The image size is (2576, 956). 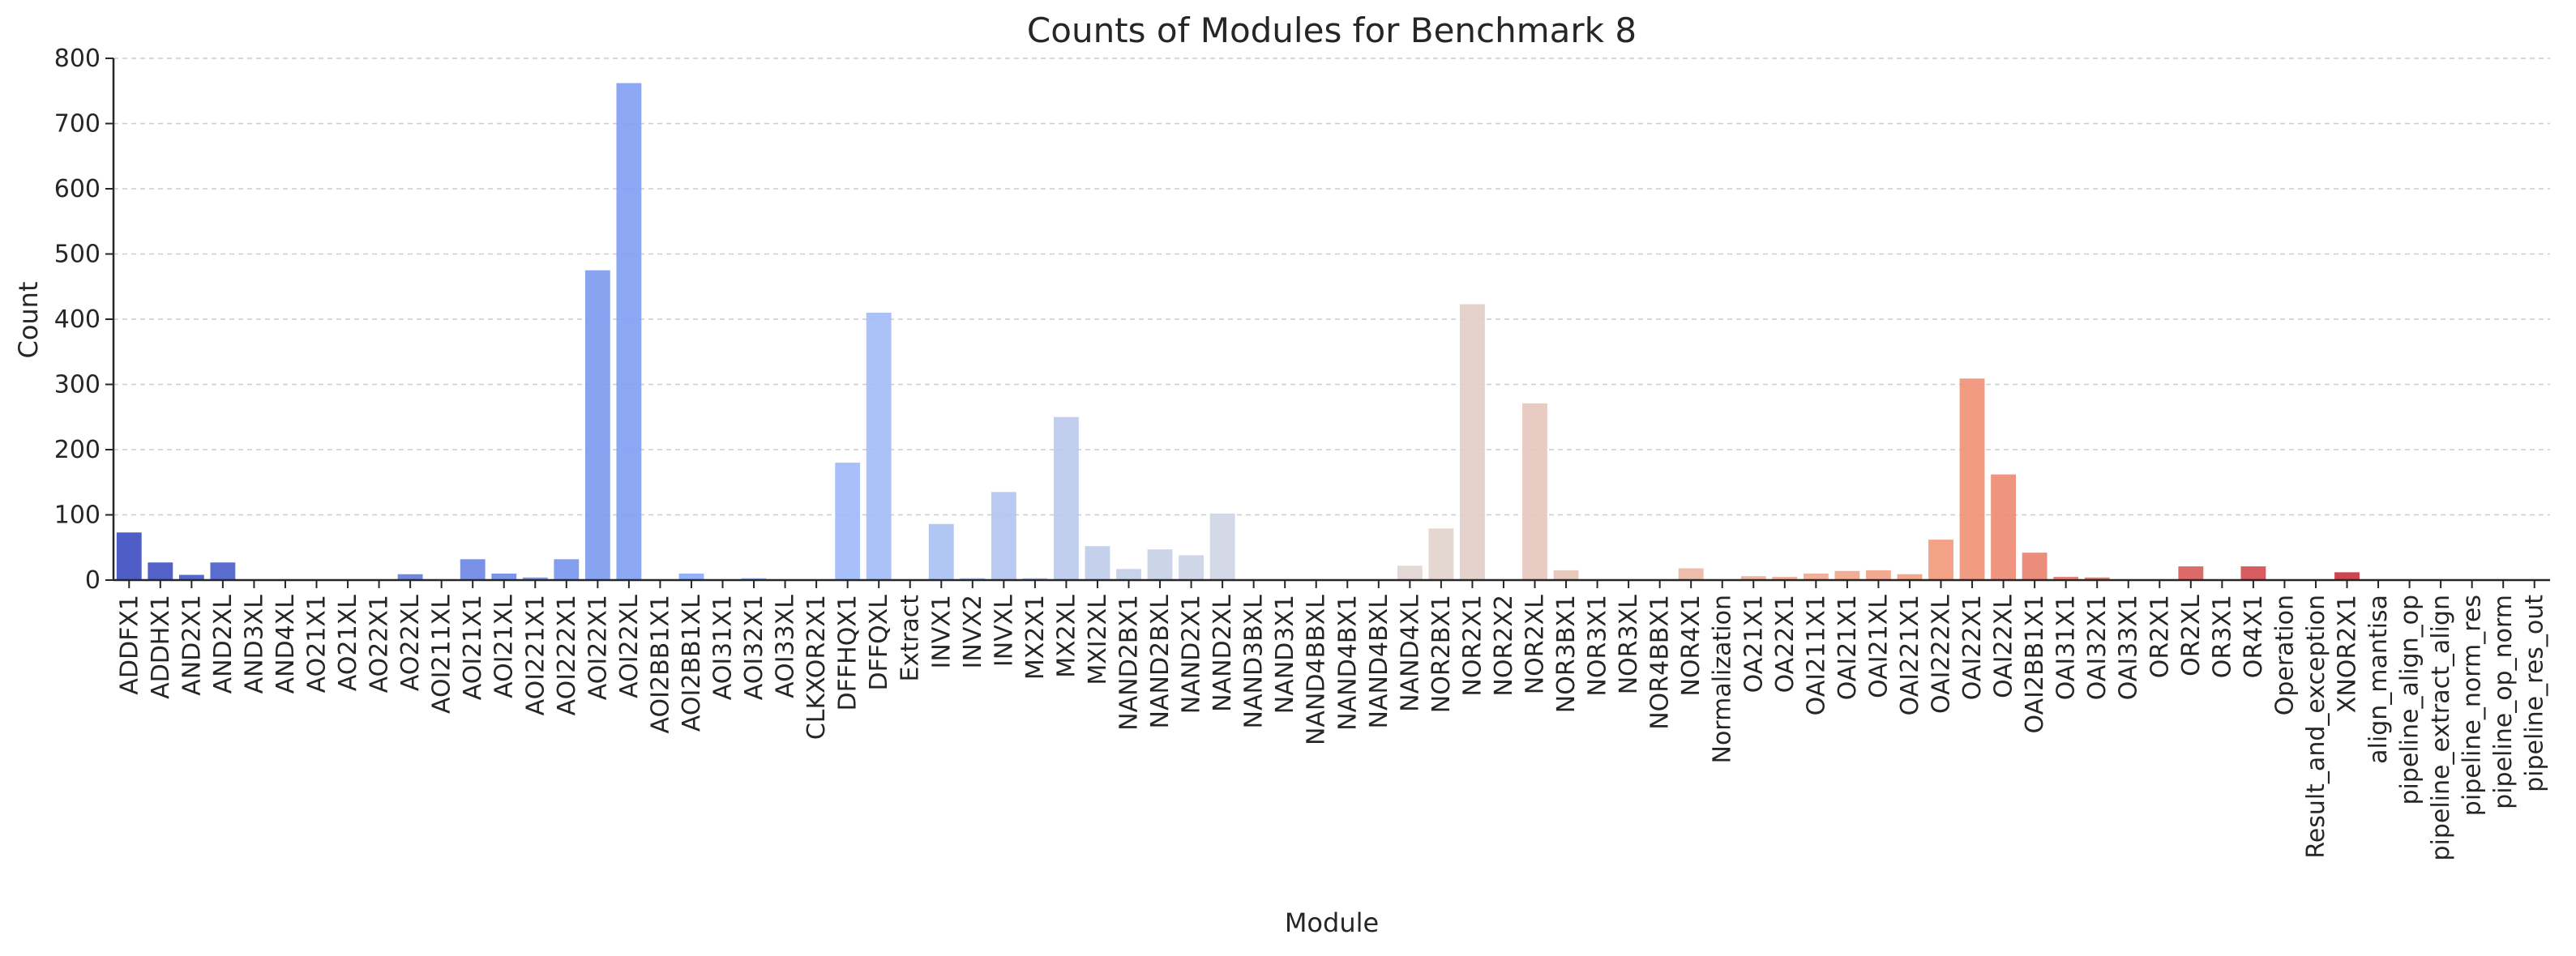 What do you see at coordinates (1848, 647) in the screenshot?
I see `x-tick-label: OAI21X1` at bounding box center [1848, 647].